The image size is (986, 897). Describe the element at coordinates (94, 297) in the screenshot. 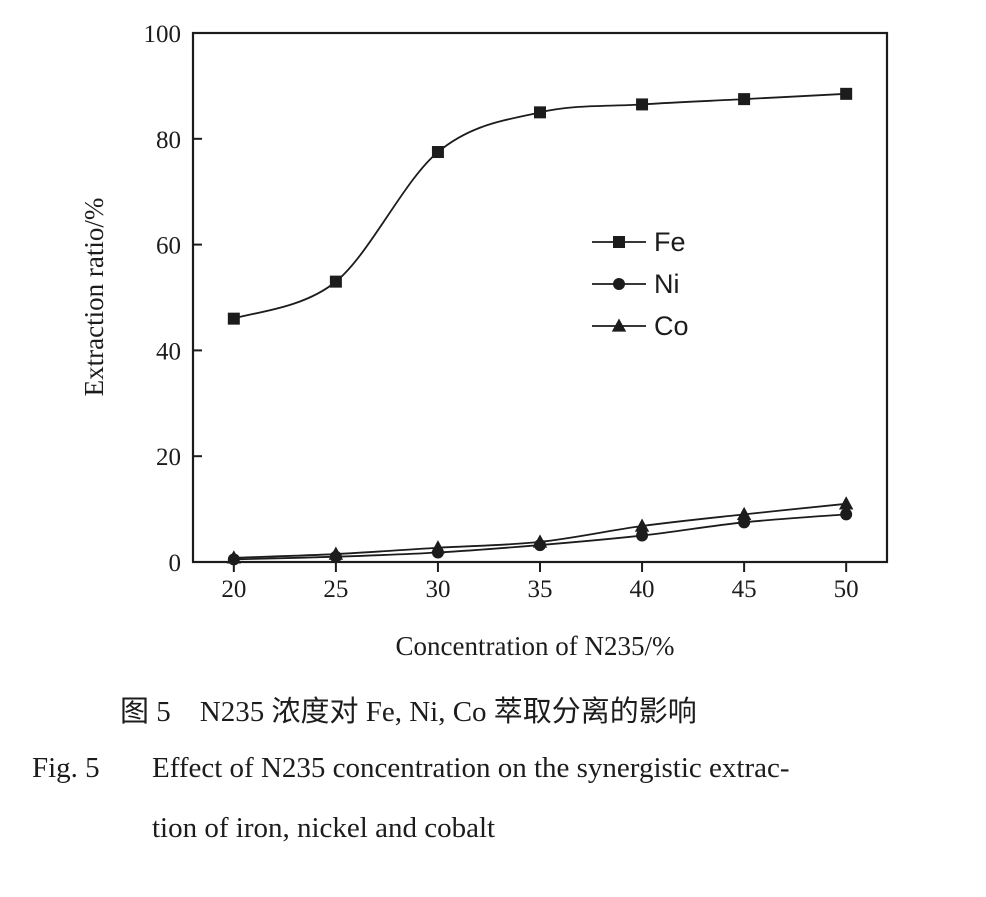

I see `y-axis-title: Extraction ratio/%` at that location.